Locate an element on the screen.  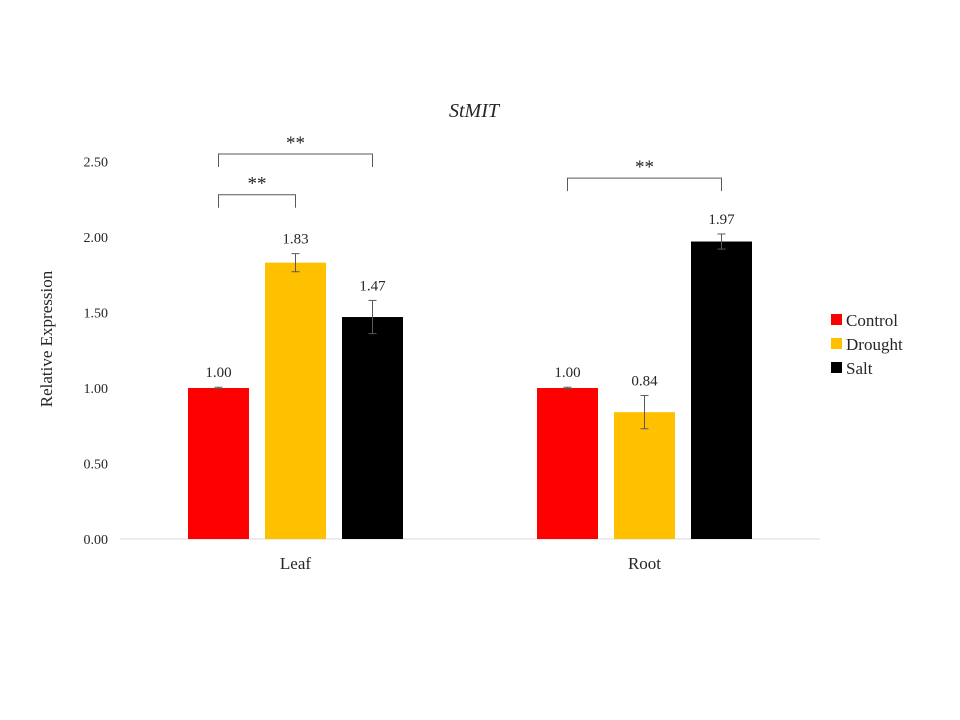
y-axis-ticks: 0.00 0.50 1.00 1.50 2.00 2.50 is located at coordinates (96, 352).